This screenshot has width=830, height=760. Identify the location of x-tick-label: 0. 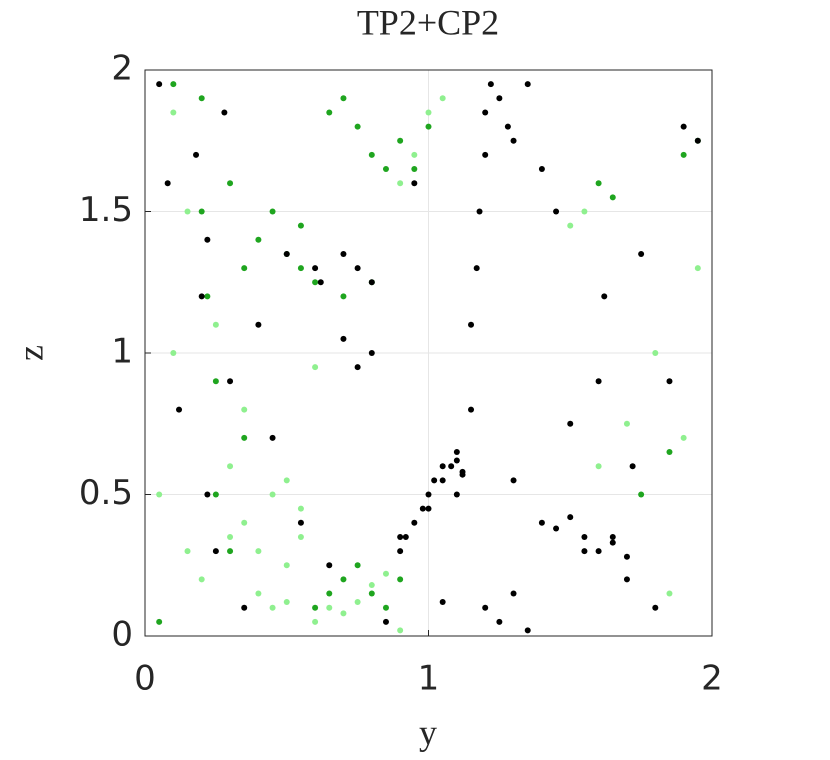
(145, 679).